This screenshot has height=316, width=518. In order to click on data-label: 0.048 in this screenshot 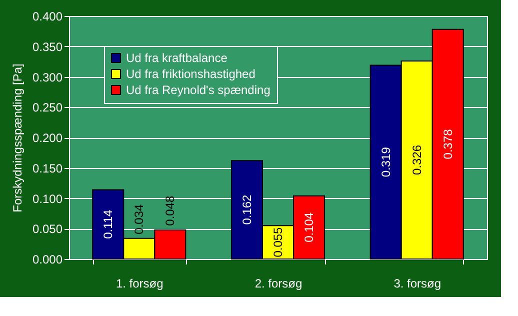, I will do `click(170, 210)`.